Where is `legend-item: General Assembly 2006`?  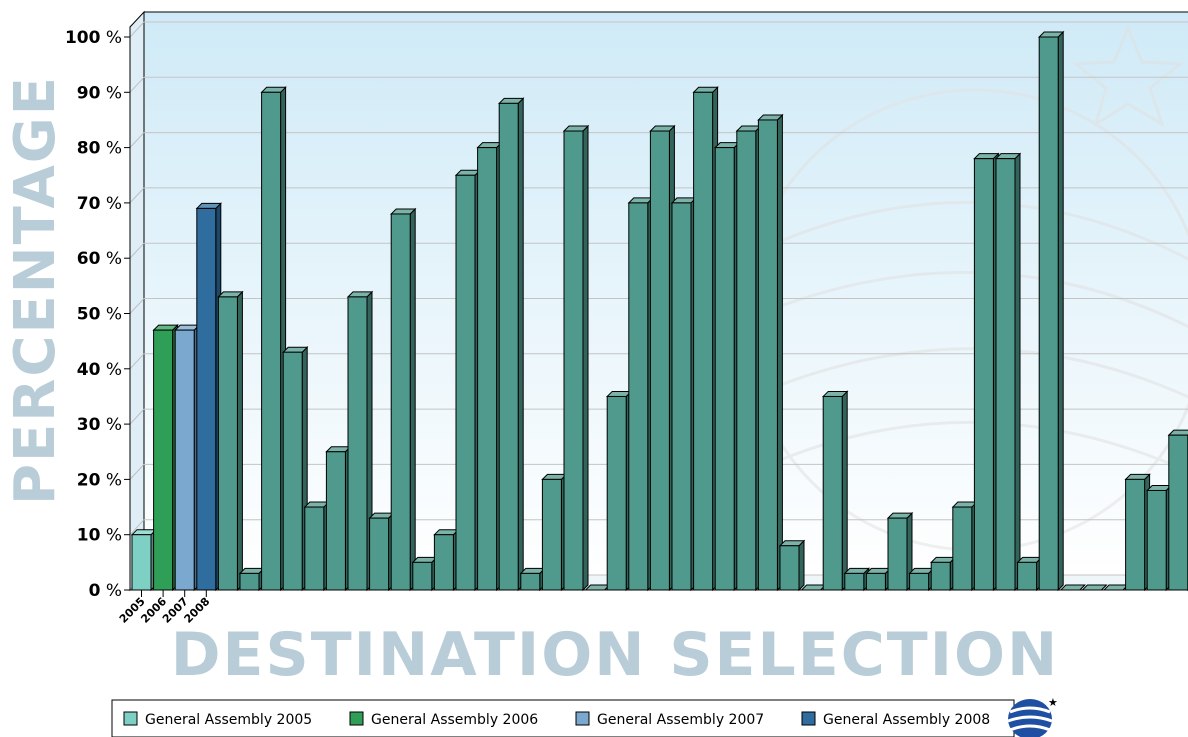 legend-item: General Assembly 2006 is located at coordinates (443, 719).